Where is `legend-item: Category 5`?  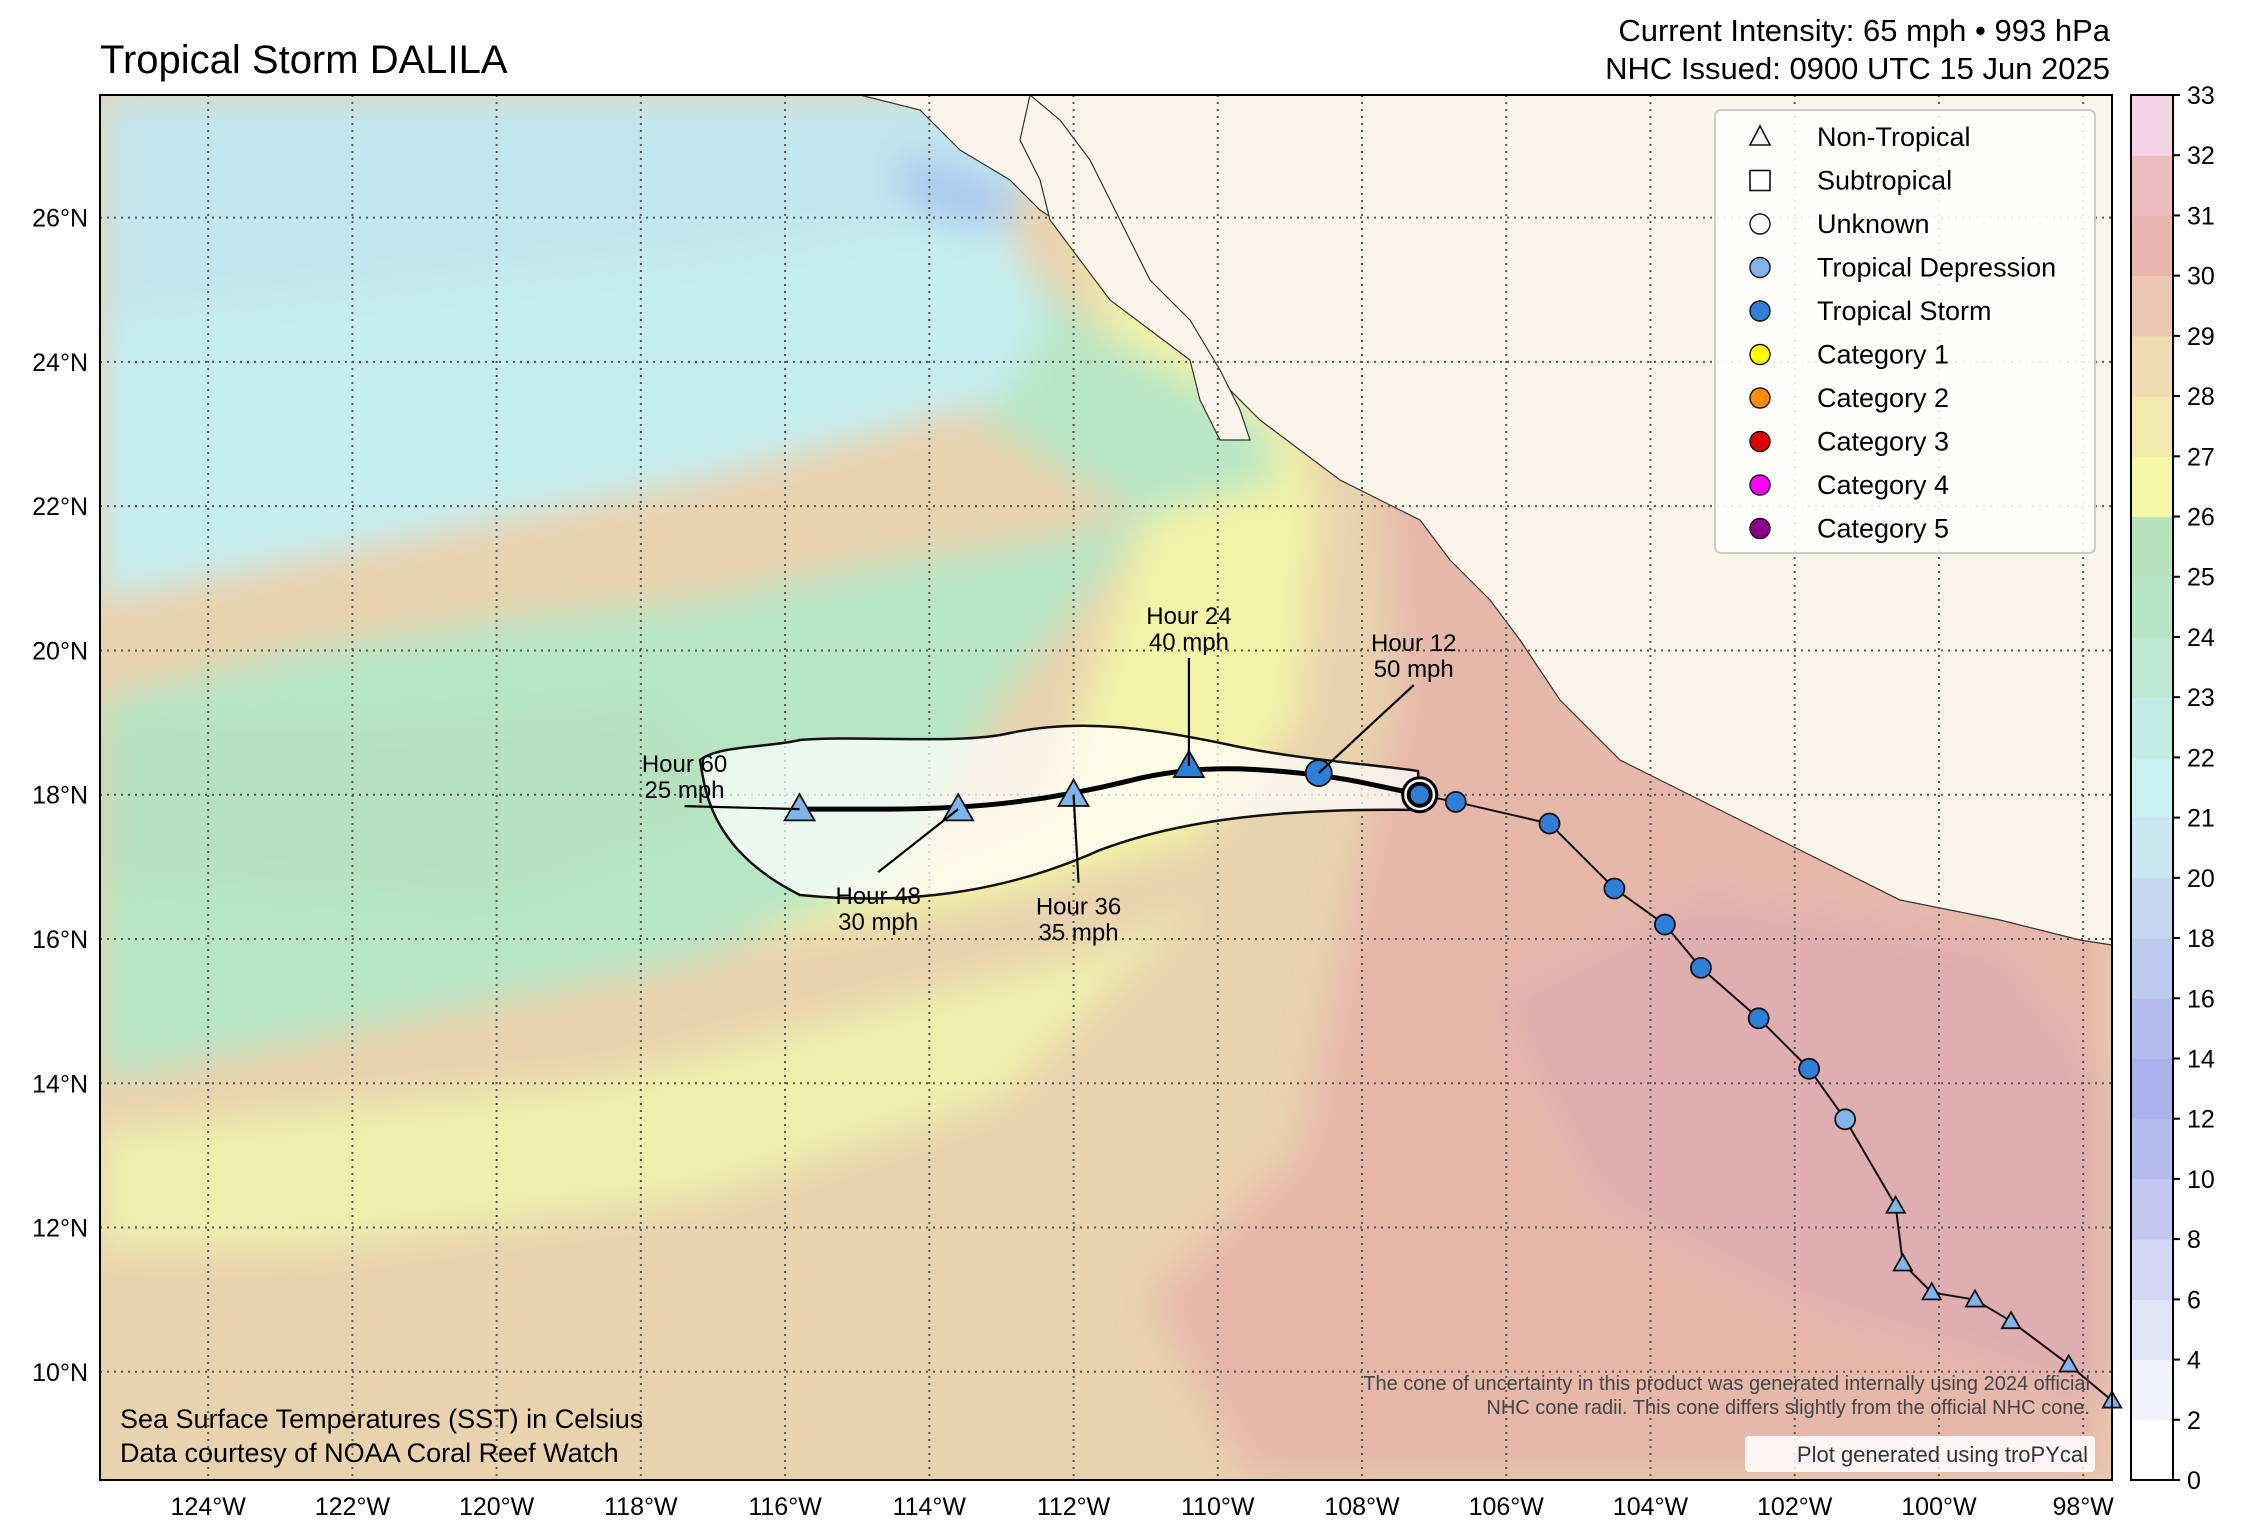
legend-item: Category 5 is located at coordinates (1849, 529).